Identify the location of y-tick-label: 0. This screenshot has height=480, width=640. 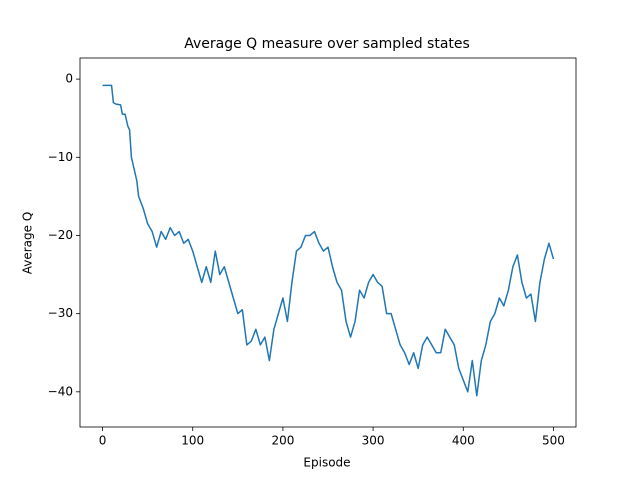
(69, 79).